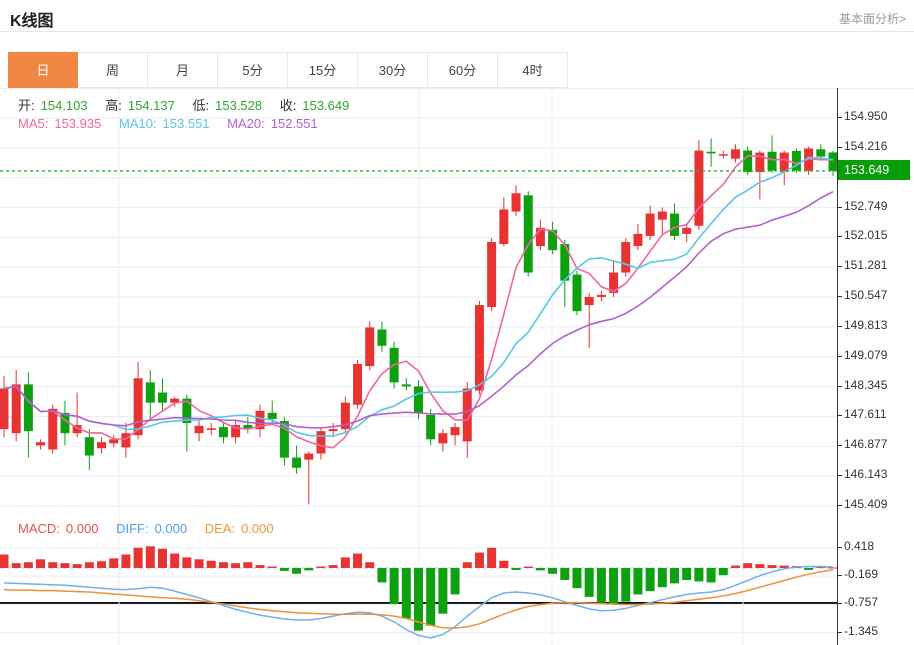 The width and height of the screenshot is (914, 645). Describe the element at coordinates (26, 105) in the screenshot. I see `open-label: 开:` at that location.